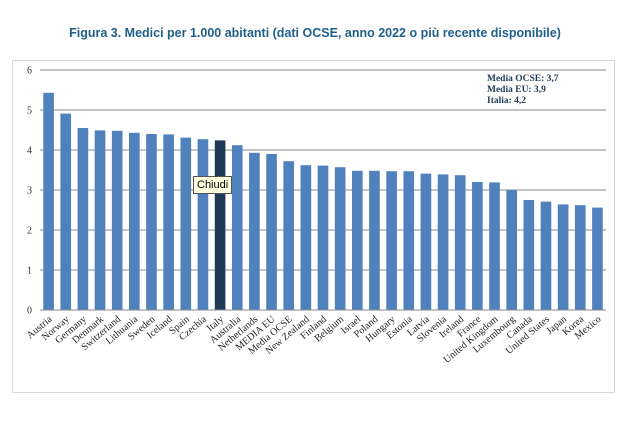  I want to click on bar-lithuania, so click(134, 221).